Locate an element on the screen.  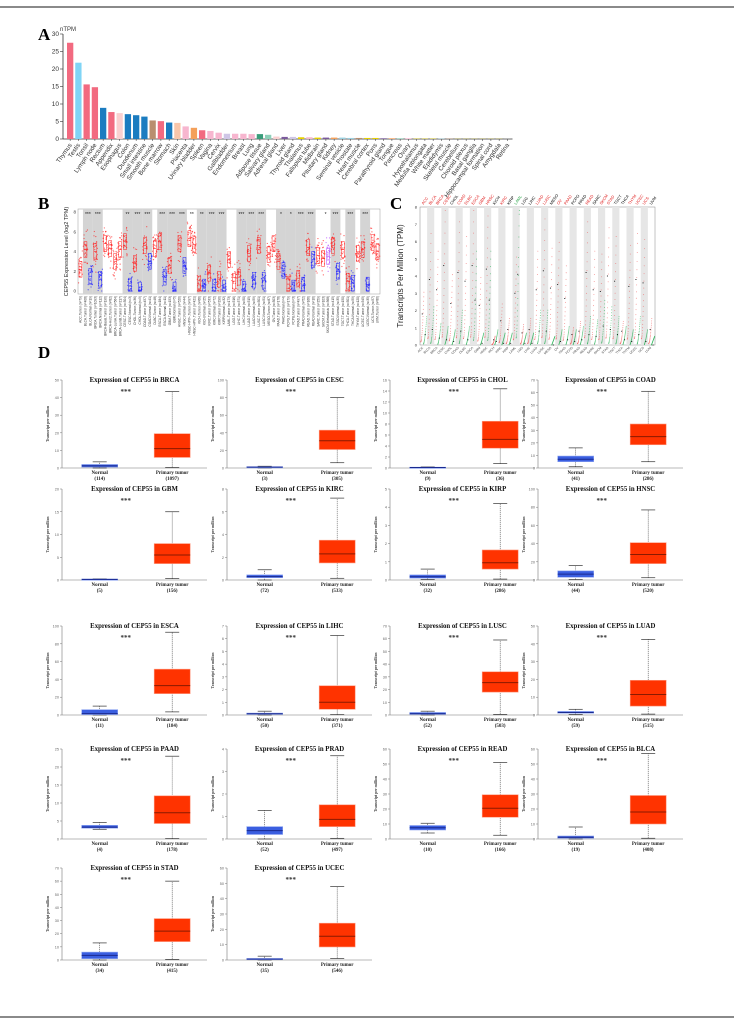
group-label: SARC.Tumor (n=259) is located at coordinates (318, 311).